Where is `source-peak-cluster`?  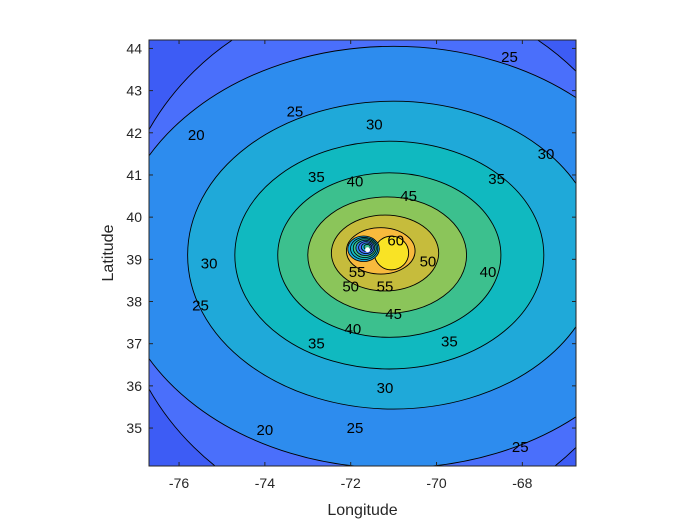
source-peak-cluster is located at coordinates (363, 248).